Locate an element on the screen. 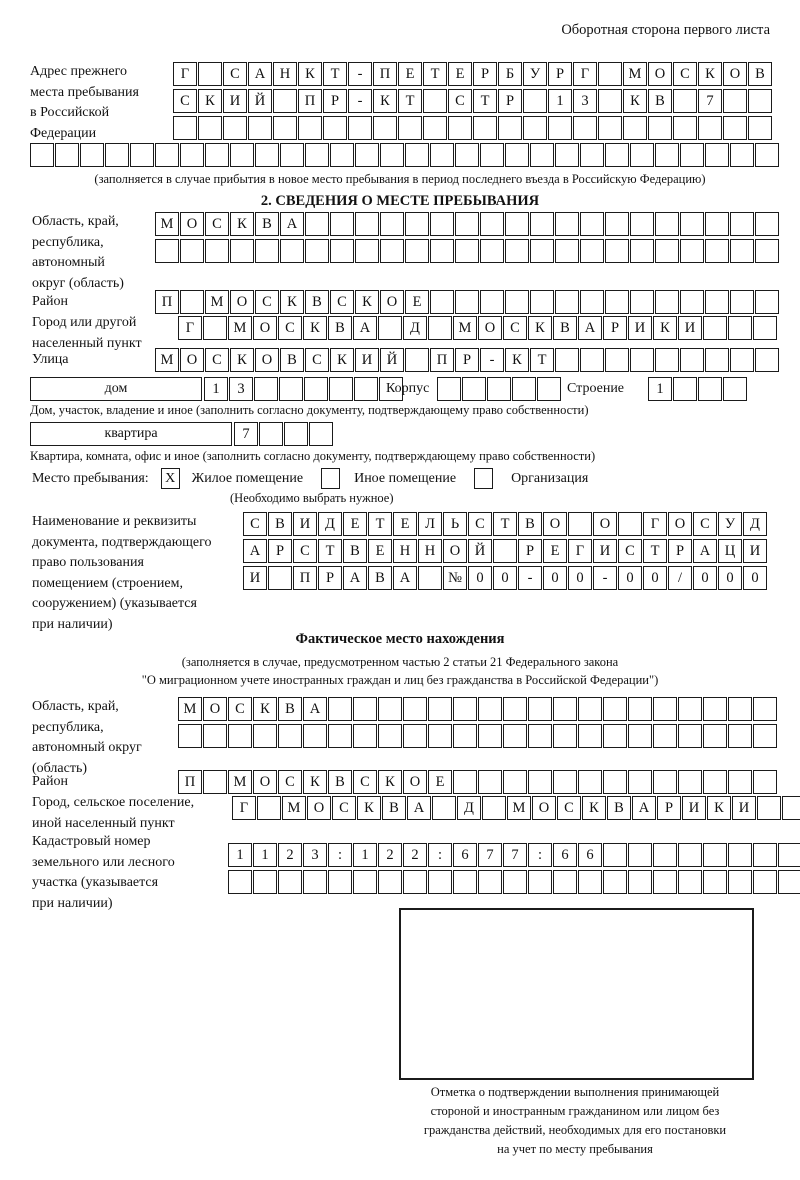 The width and height of the screenshot is (800, 1180). char-cell: Ц is located at coordinates (730, 551).